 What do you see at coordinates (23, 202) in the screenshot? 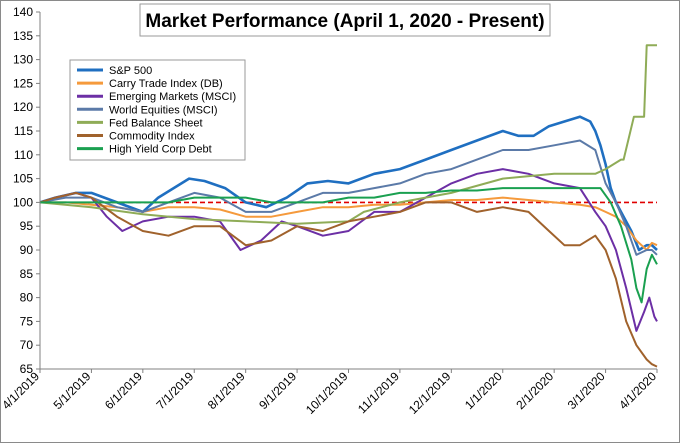
I see `y-tick-label: 100` at bounding box center [23, 202].